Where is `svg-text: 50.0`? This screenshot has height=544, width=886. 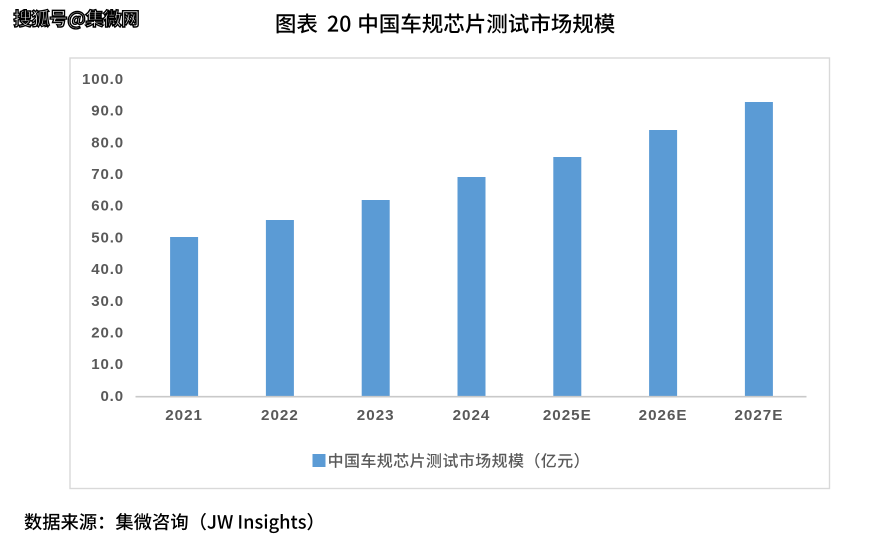 svg-text: 50.0 is located at coordinates (107, 237).